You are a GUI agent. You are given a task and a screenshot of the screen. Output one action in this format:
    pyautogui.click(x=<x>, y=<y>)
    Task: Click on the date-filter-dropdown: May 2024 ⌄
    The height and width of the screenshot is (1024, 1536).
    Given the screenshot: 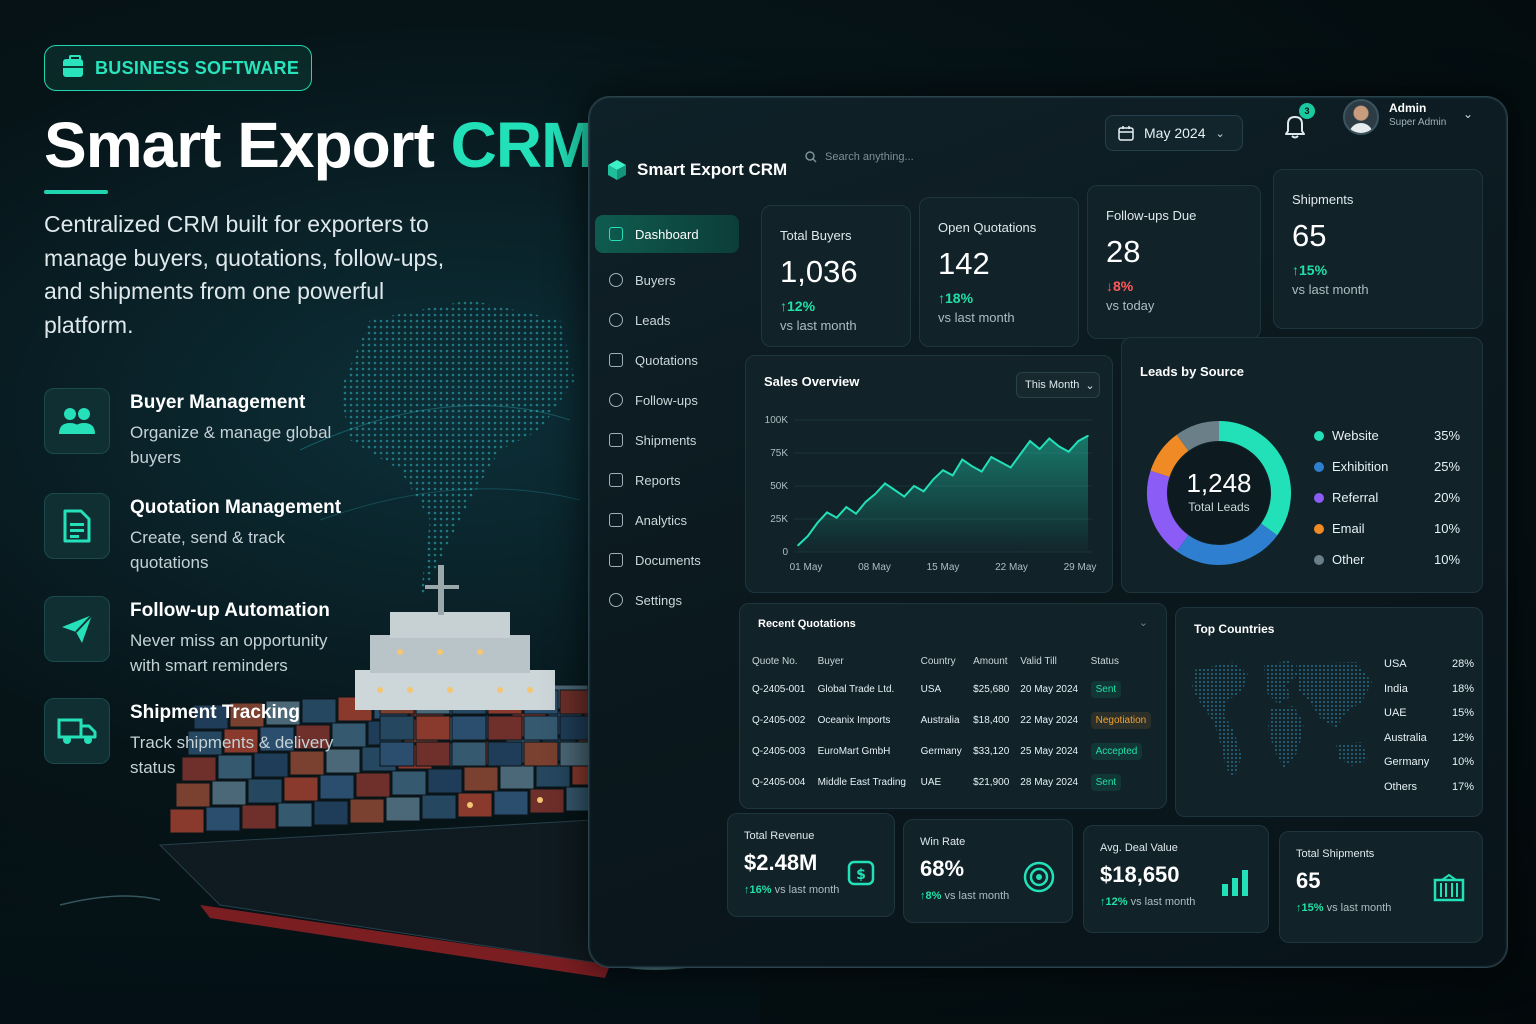 What is the action you would take?
    pyautogui.click(x=1174, y=133)
    